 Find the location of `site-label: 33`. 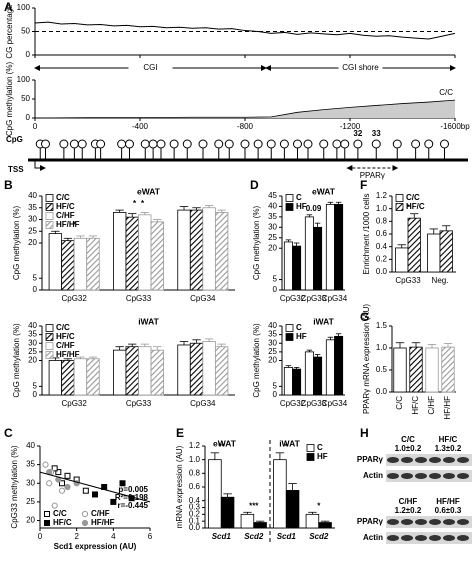

site-label: 33 is located at coordinates (376, 133).